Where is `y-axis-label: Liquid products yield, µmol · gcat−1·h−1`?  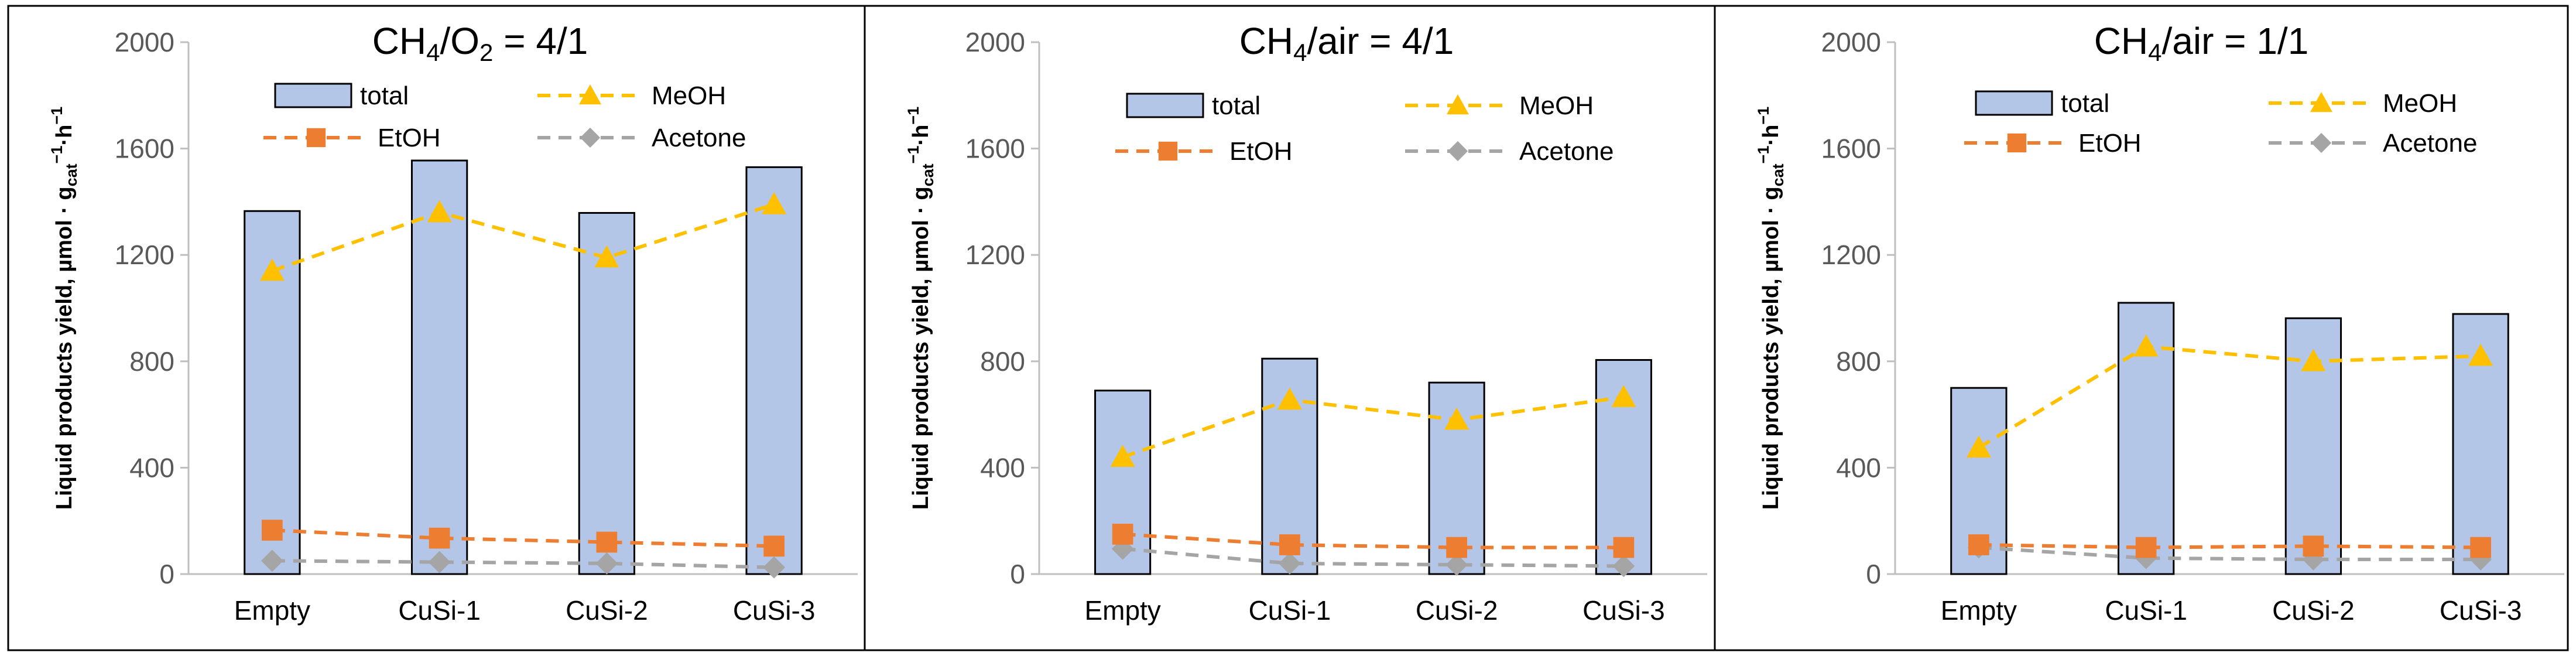 y-axis-label: Liquid products yield, µmol · gcat−1·h−1 is located at coordinates (64, 308).